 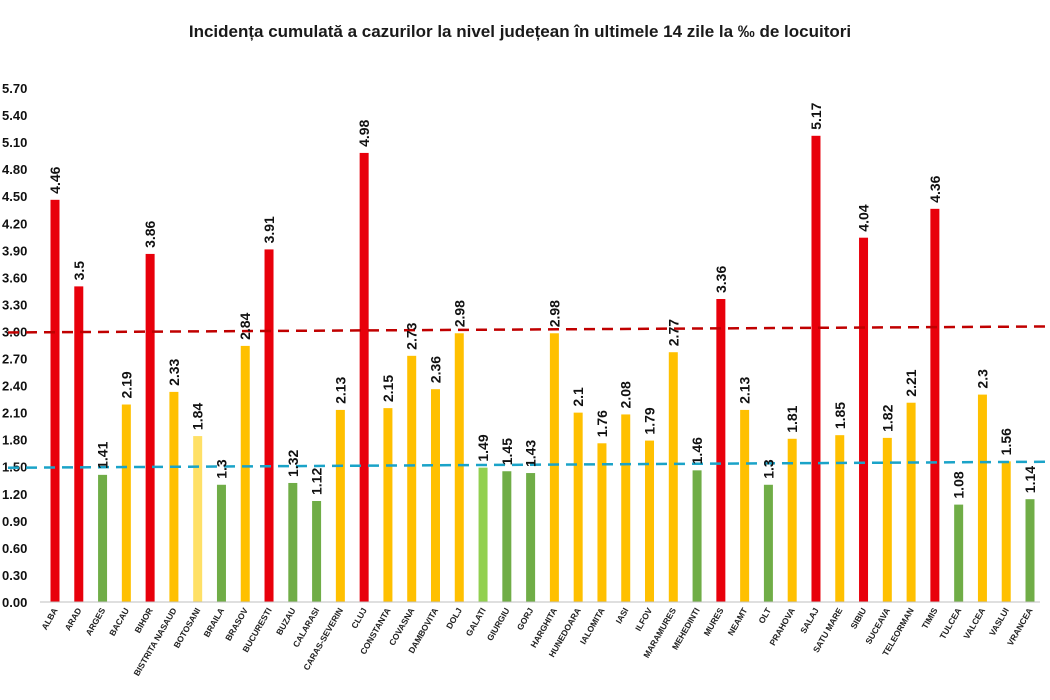 I want to click on data-label: 2.1, so click(x=578, y=397).